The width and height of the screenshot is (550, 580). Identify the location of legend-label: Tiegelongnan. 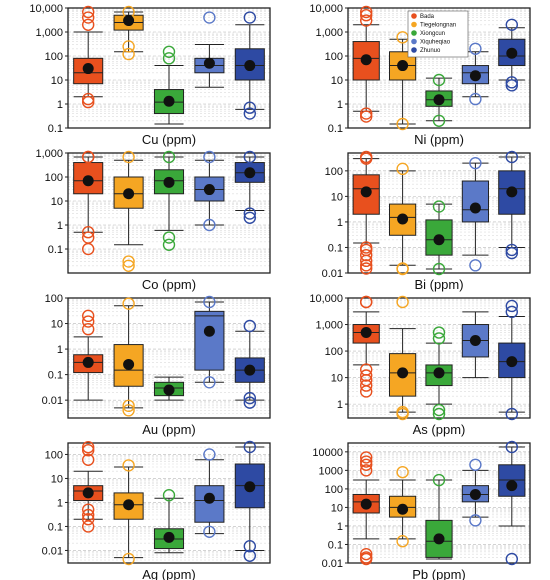
(438, 26).